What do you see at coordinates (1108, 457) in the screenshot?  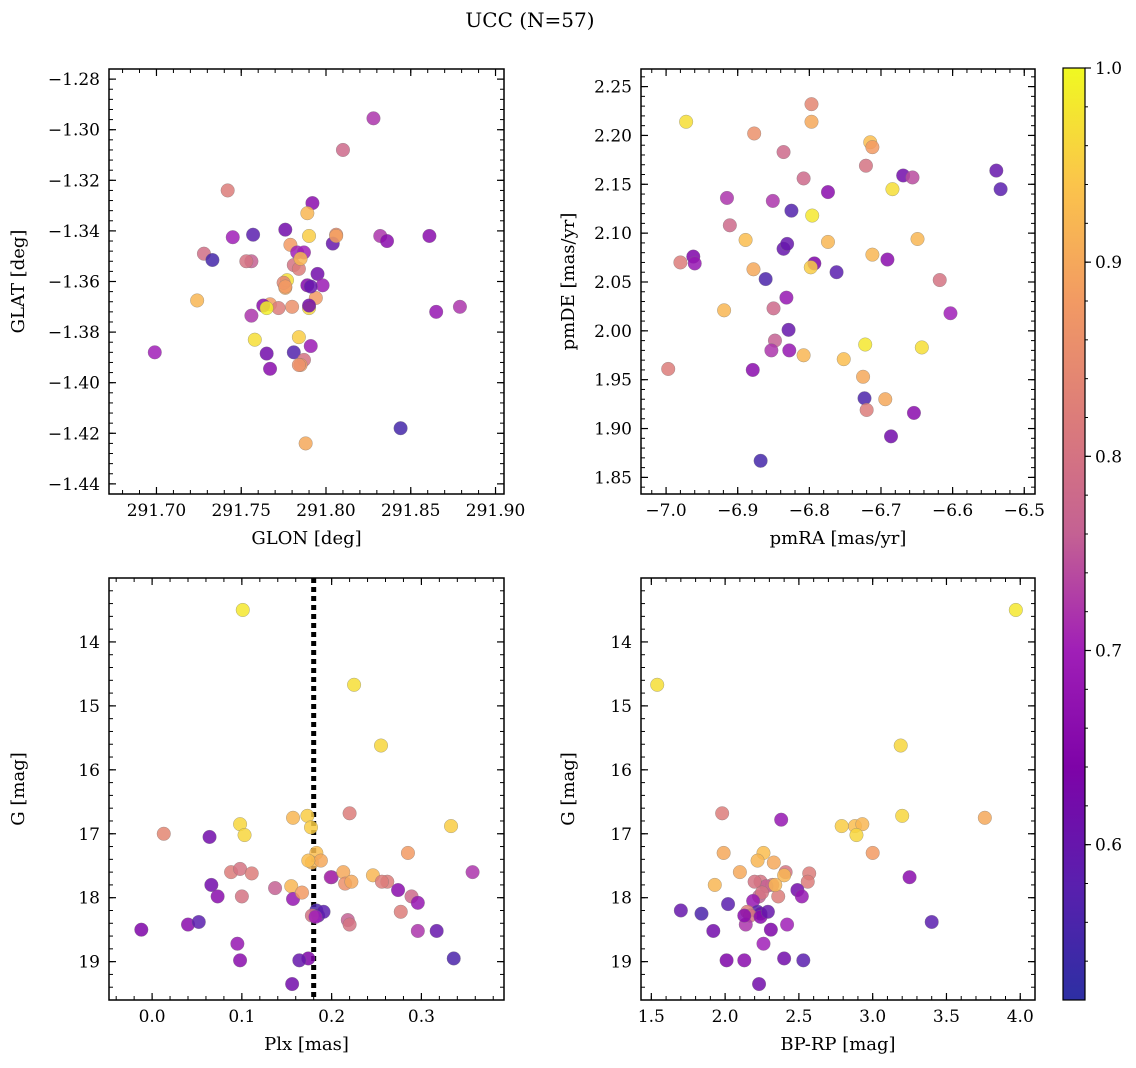 I see `colorbar-tick-label: 0.8` at bounding box center [1108, 457].